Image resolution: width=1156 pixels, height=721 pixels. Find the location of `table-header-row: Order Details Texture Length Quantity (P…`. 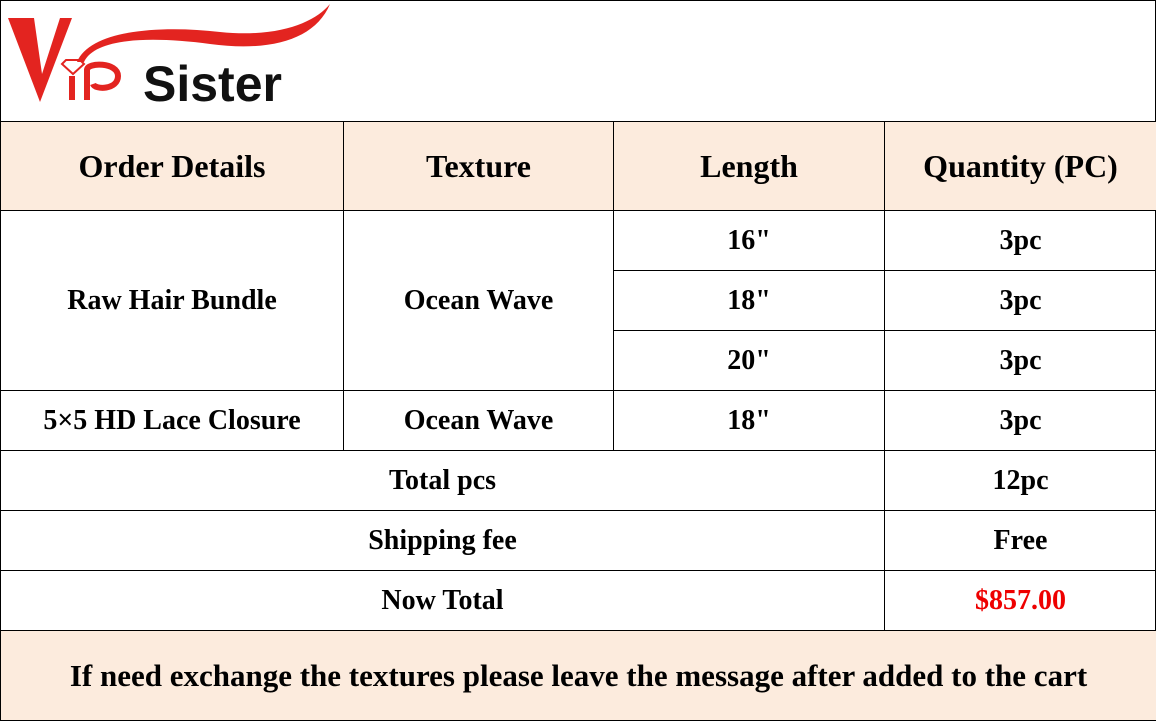

table-header-row: Order Details Texture Length Quantity (P… is located at coordinates (578, 166).